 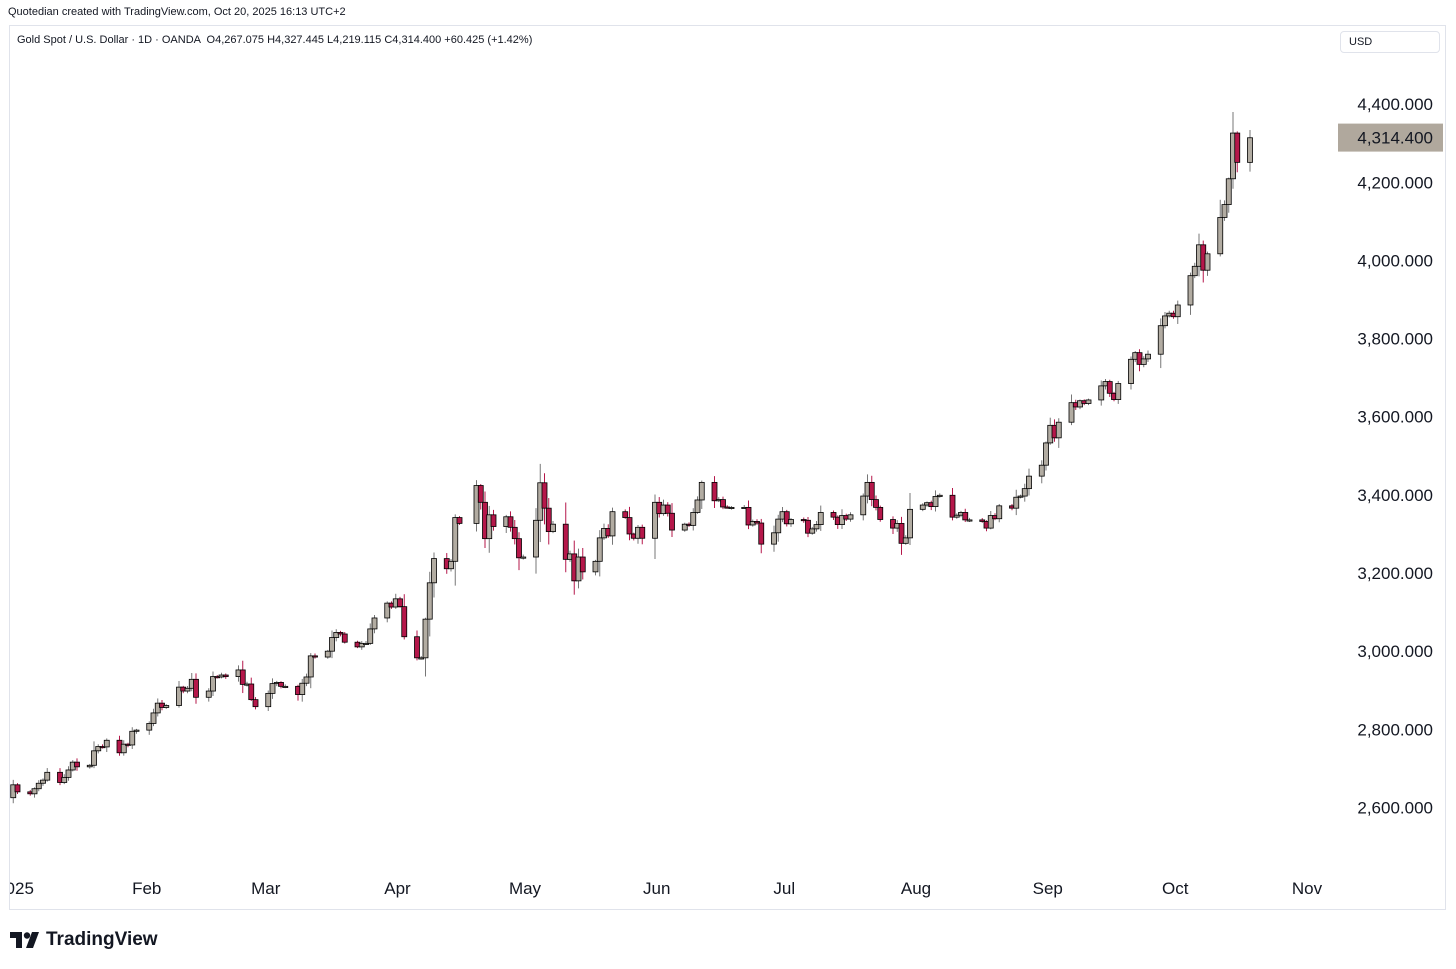 What do you see at coordinates (295, 40) in the screenshot?
I see `legend-high: H4,327.445` at bounding box center [295, 40].